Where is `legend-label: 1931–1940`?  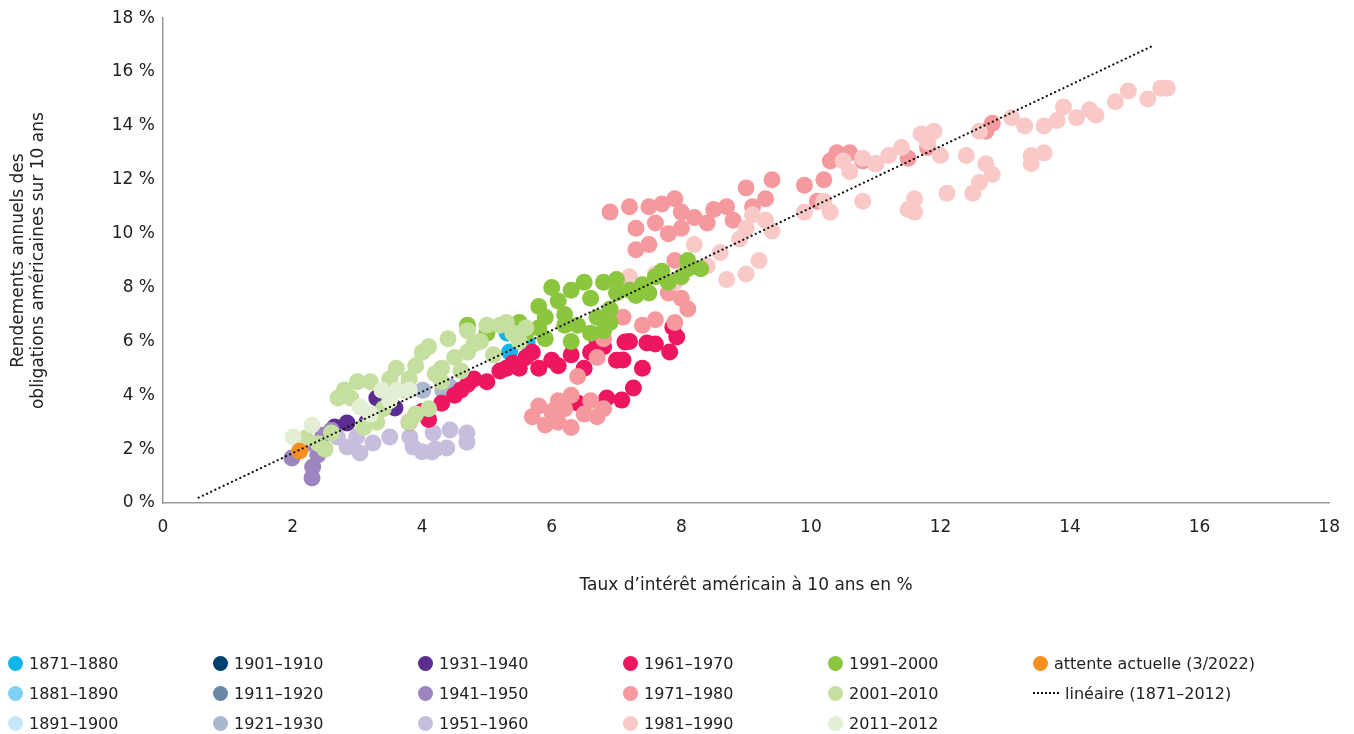
legend-label: 1931–1940 is located at coordinates (484, 663).